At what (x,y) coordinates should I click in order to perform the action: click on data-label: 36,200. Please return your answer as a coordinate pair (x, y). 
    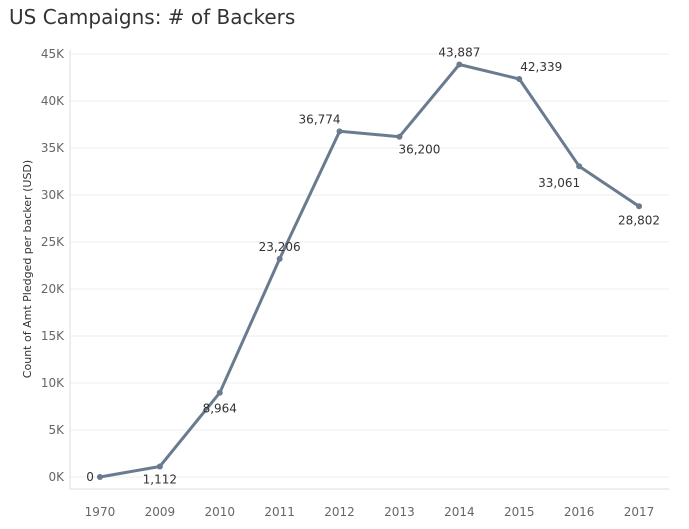
    Looking at the image, I should click on (419, 150).